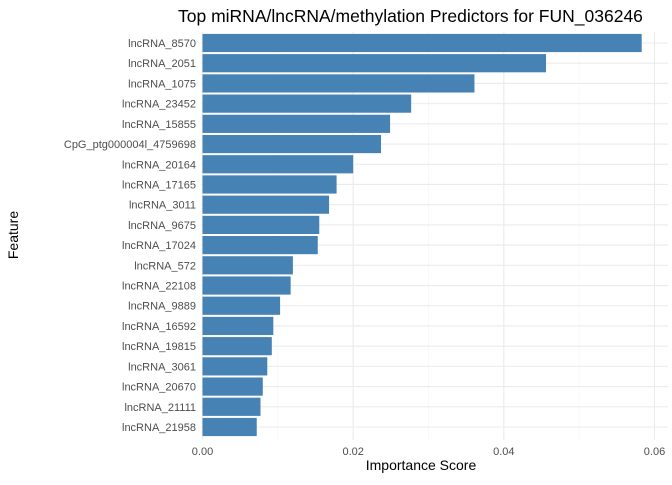  I want to click on y-tick-label: lncRNA_17024, so click(159, 246).